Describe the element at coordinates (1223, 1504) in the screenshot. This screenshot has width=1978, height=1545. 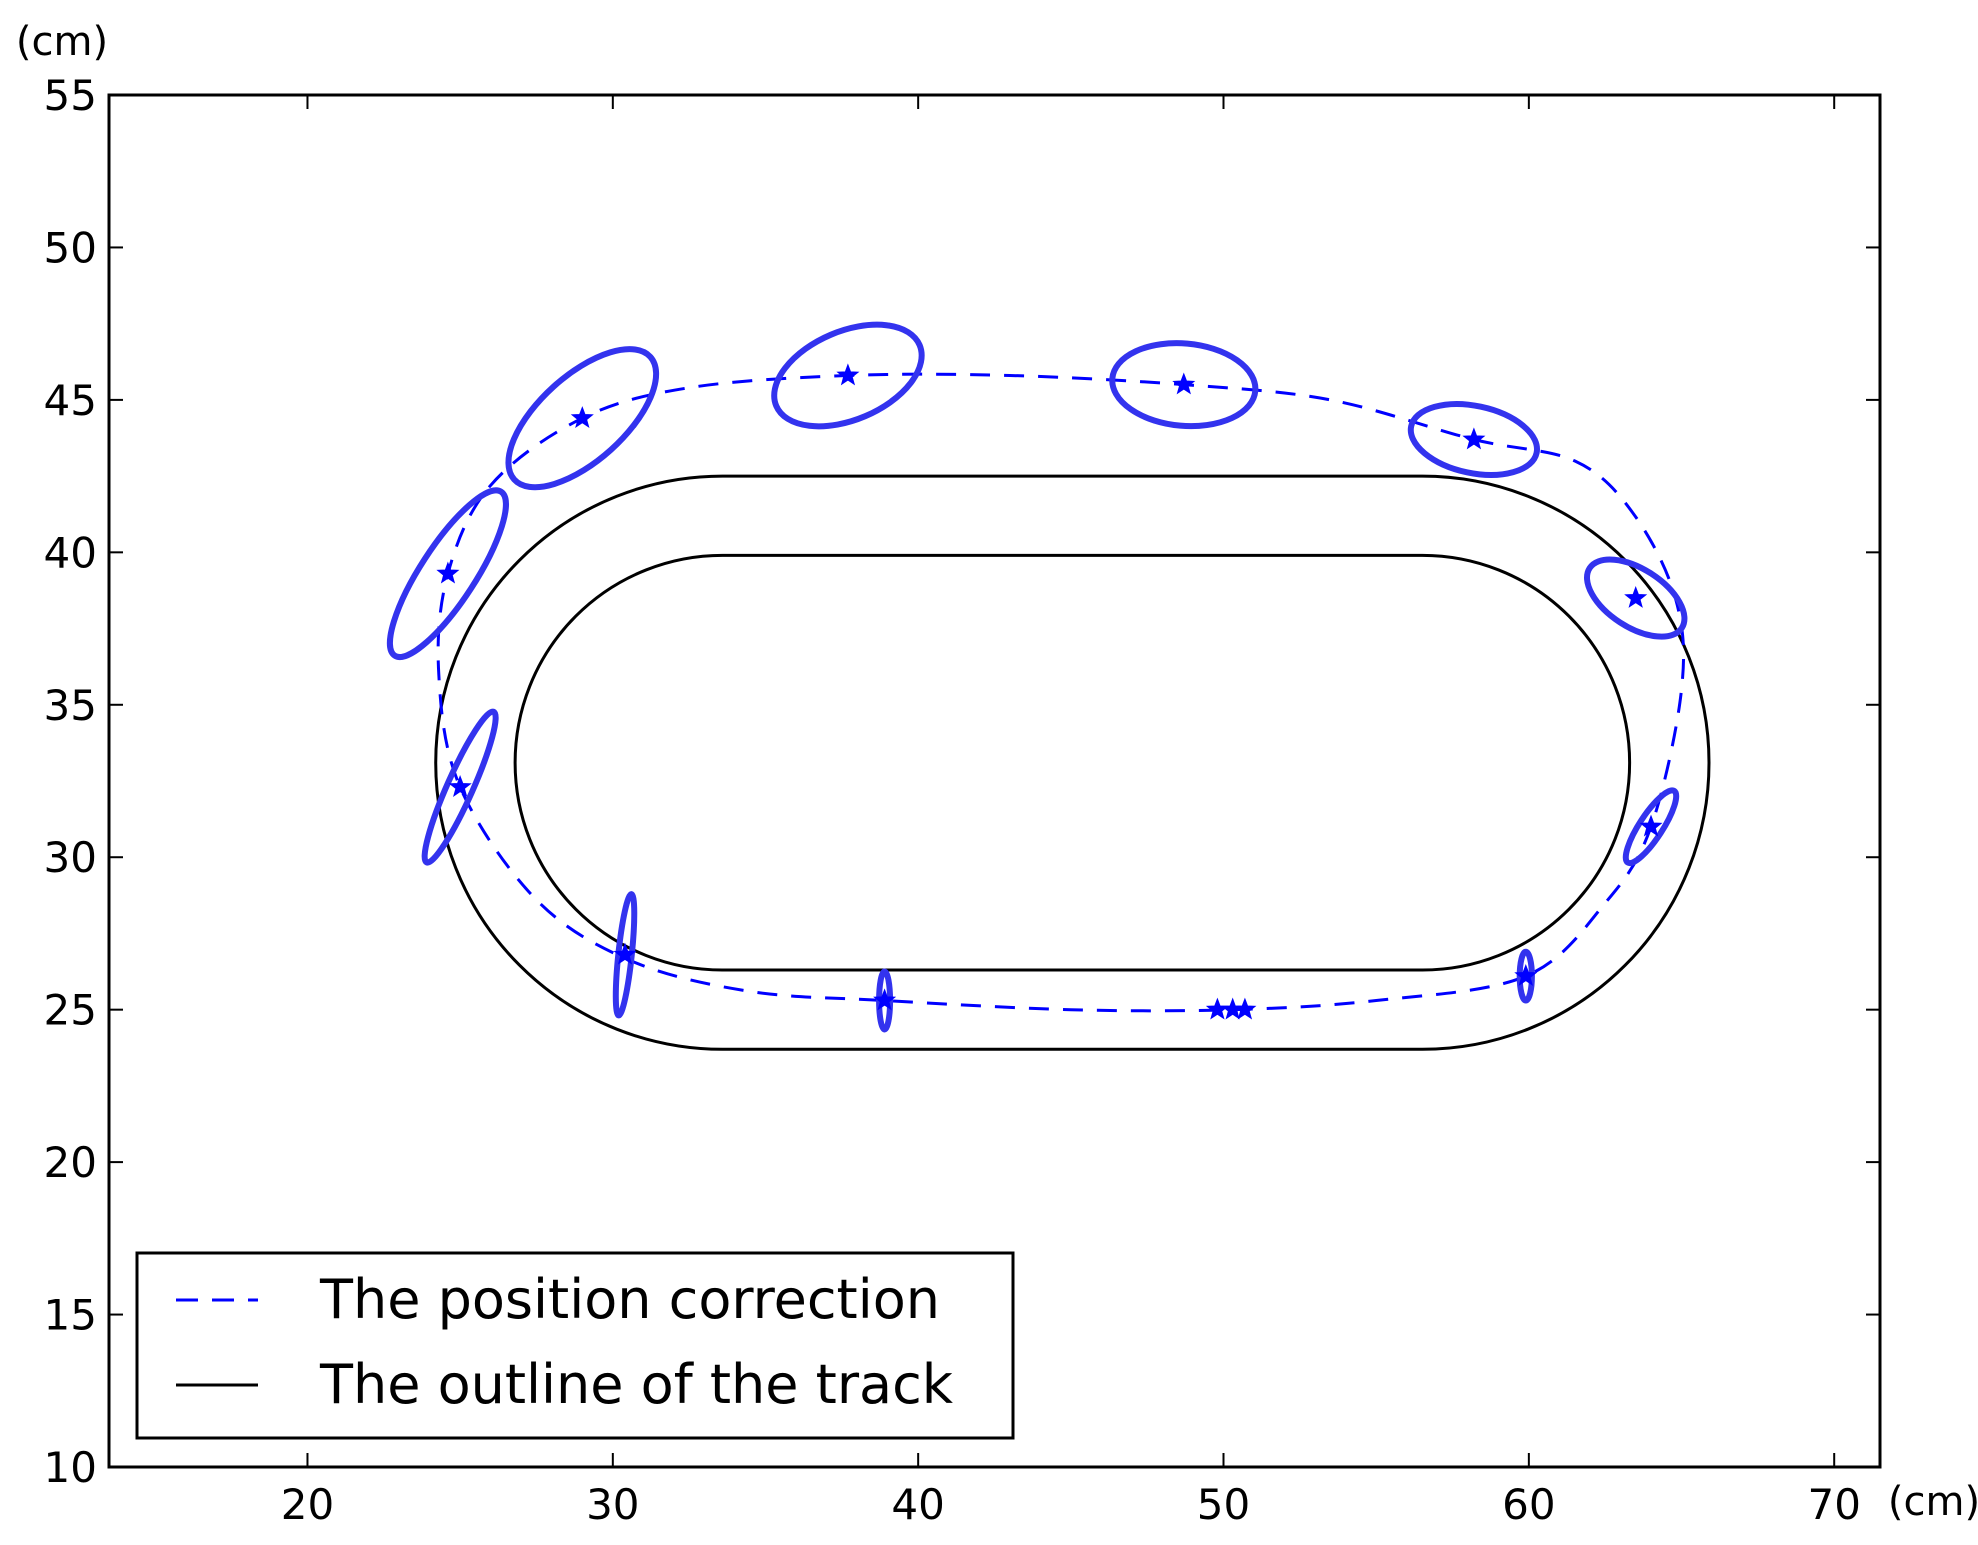
I see `x-tick-label-50: 50` at that location.